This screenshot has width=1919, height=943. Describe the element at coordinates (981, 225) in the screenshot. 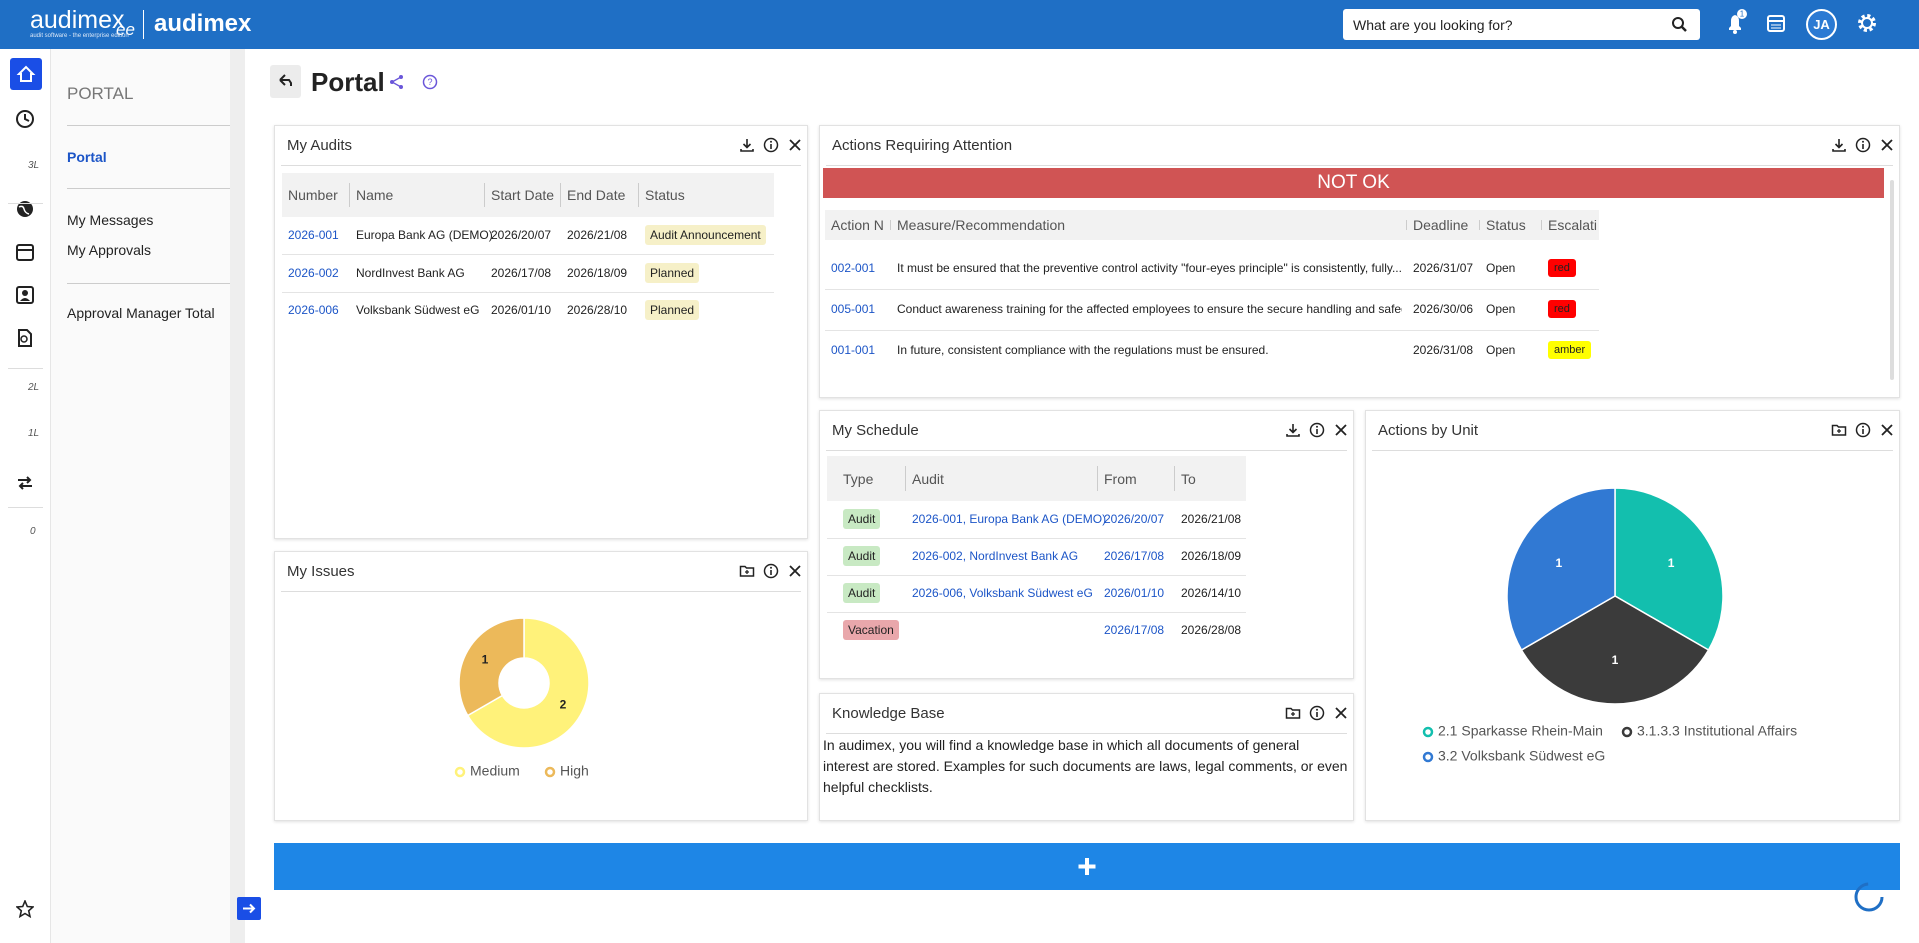

I see `column-header: Measure/Recommendation` at that location.